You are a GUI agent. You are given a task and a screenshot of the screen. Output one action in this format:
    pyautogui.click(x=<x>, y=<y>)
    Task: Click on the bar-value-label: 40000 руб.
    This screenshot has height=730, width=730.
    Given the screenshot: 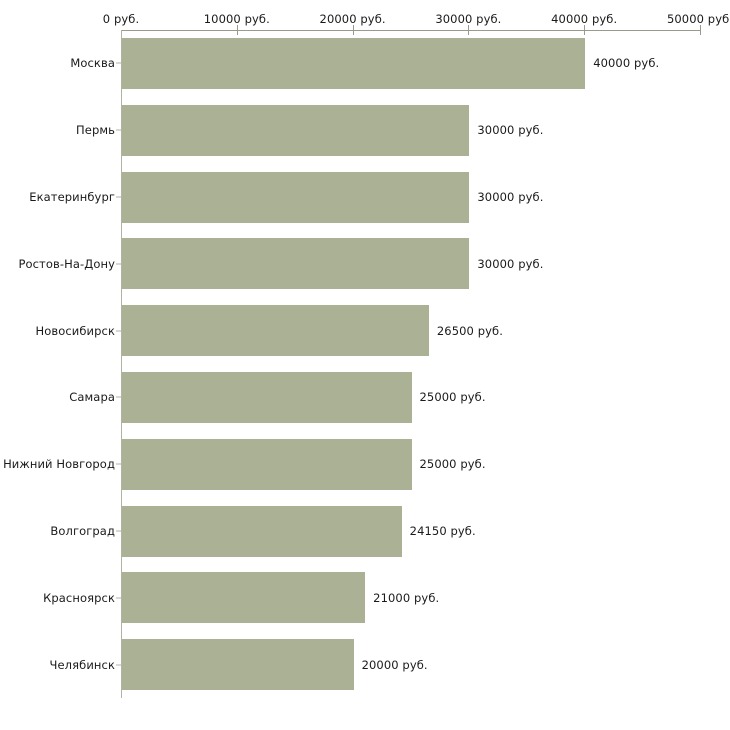 What is the action you would take?
    pyautogui.click(x=626, y=63)
    